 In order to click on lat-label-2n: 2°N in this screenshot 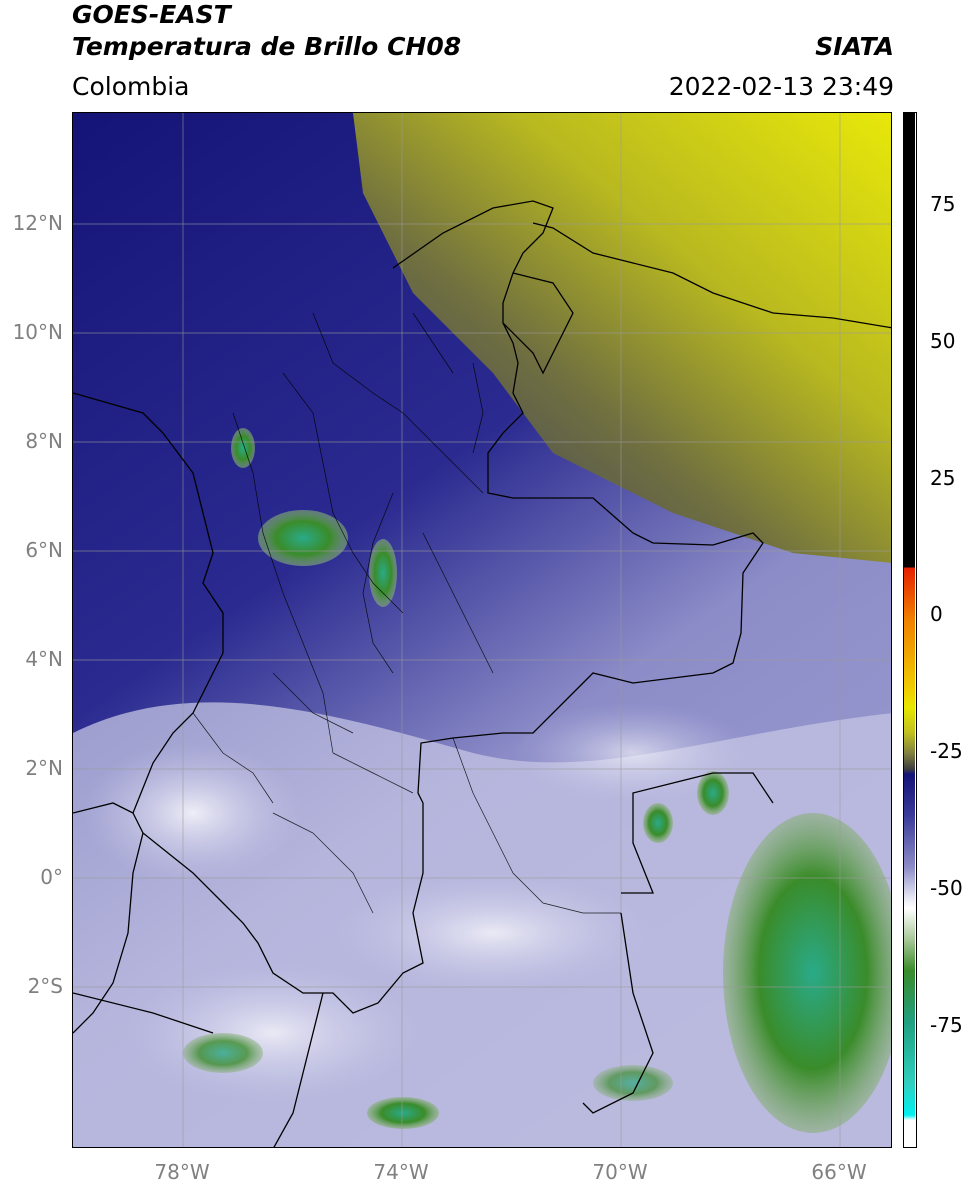, I will do `click(44, 768)`.